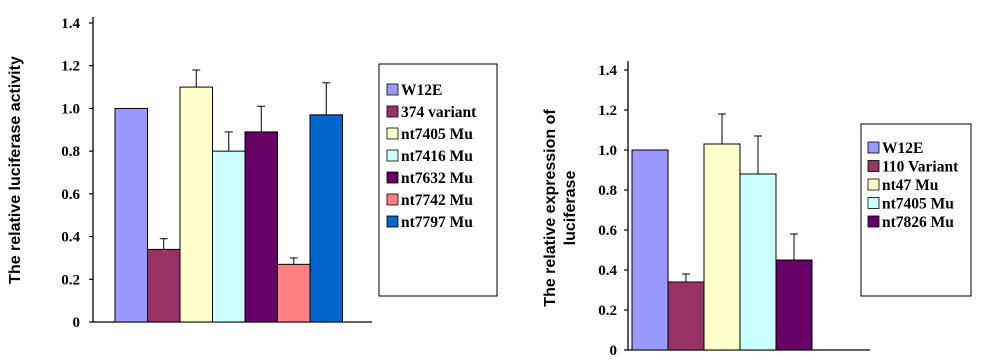  Describe the element at coordinates (918, 222) in the screenshot. I see `legend-label: nt7826 Mu` at that location.